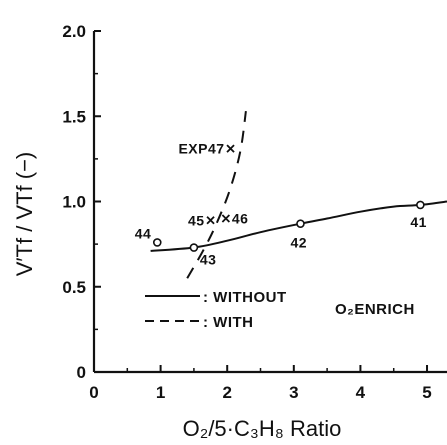 The width and height of the screenshot is (447, 445). I want to click on y-tick-label: 0, so click(81, 372).